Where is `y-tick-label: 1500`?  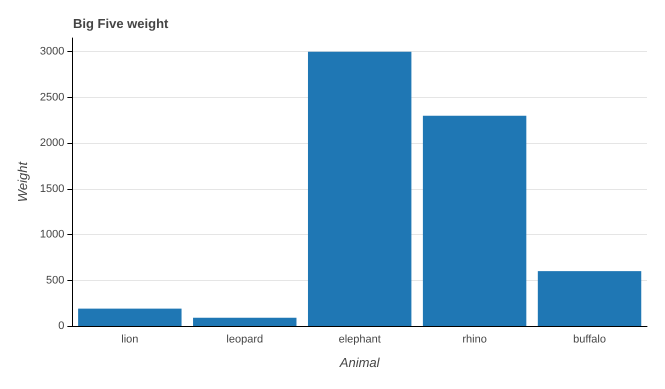
y-tick-label: 1500 is located at coordinates (52, 188).